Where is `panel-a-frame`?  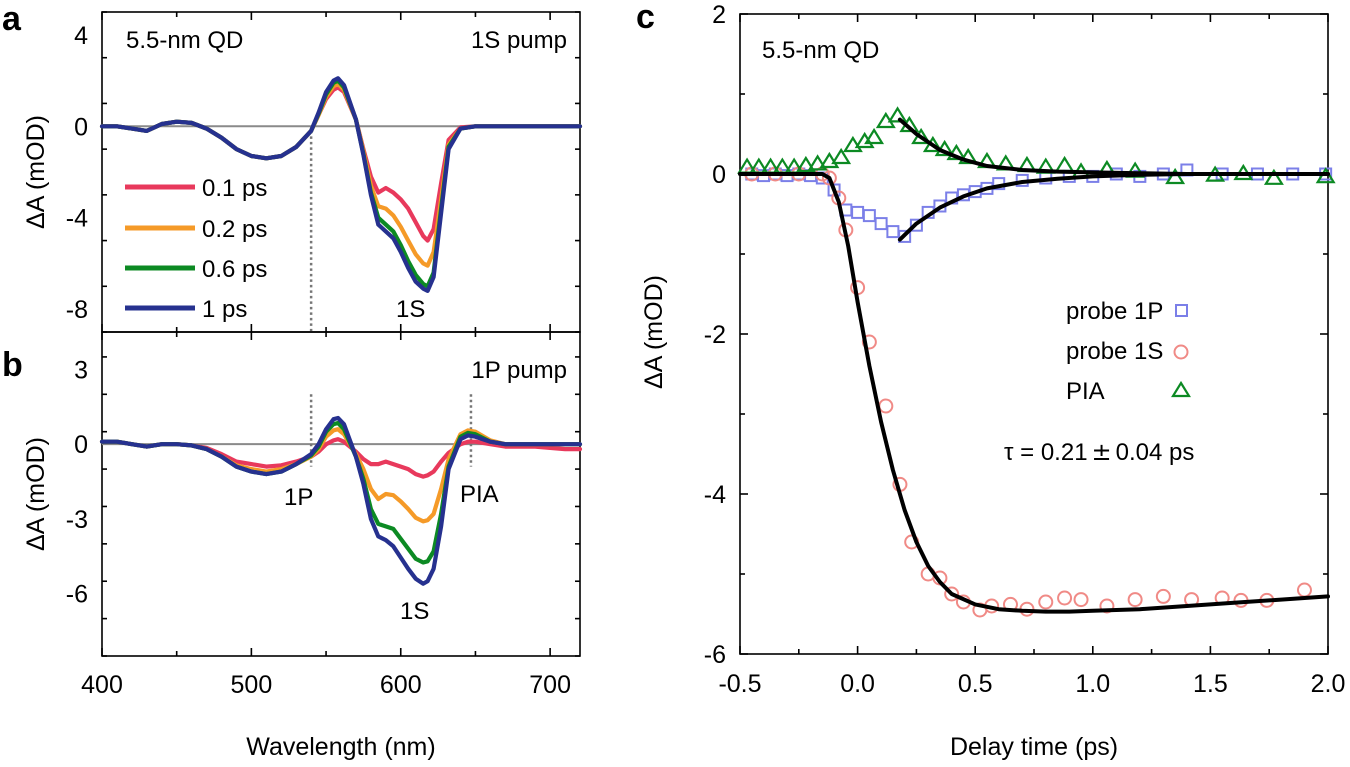 panel-a-frame is located at coordinates (341, 172).